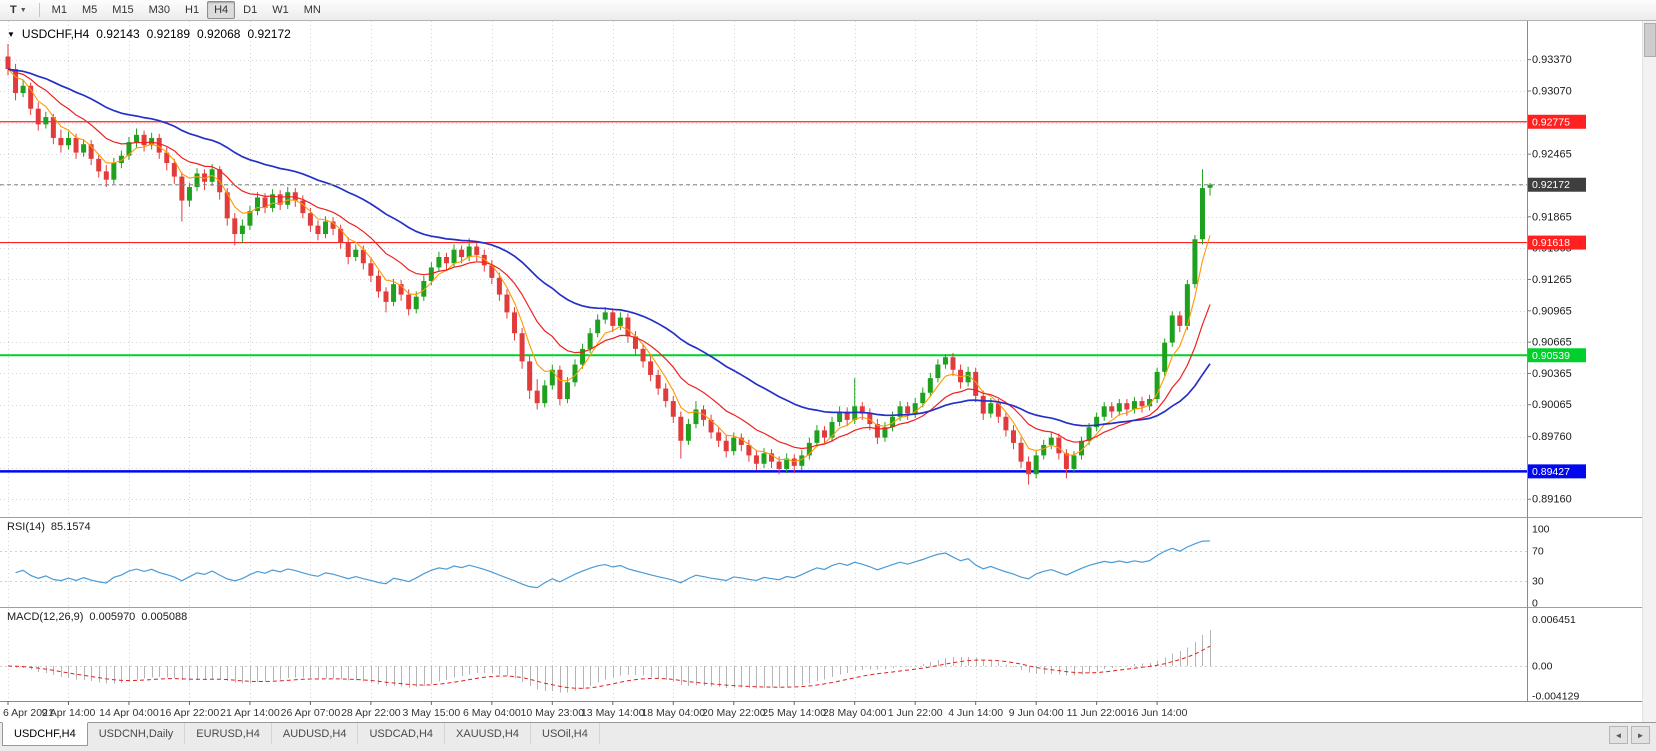  I want to click on tab-usdchf-h4: USDCHF,H4, so click(45, 734).